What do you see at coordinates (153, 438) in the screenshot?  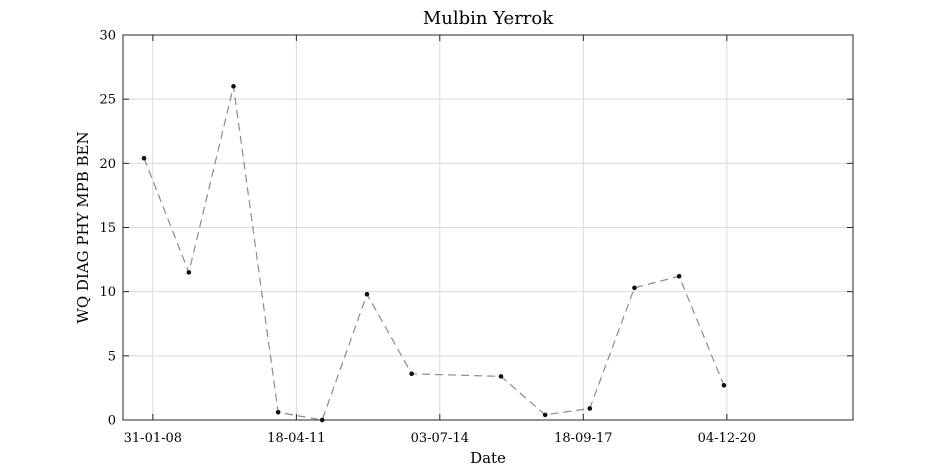 I see `x-tick-label: 31-01-08` at bounding box center [153, 438].